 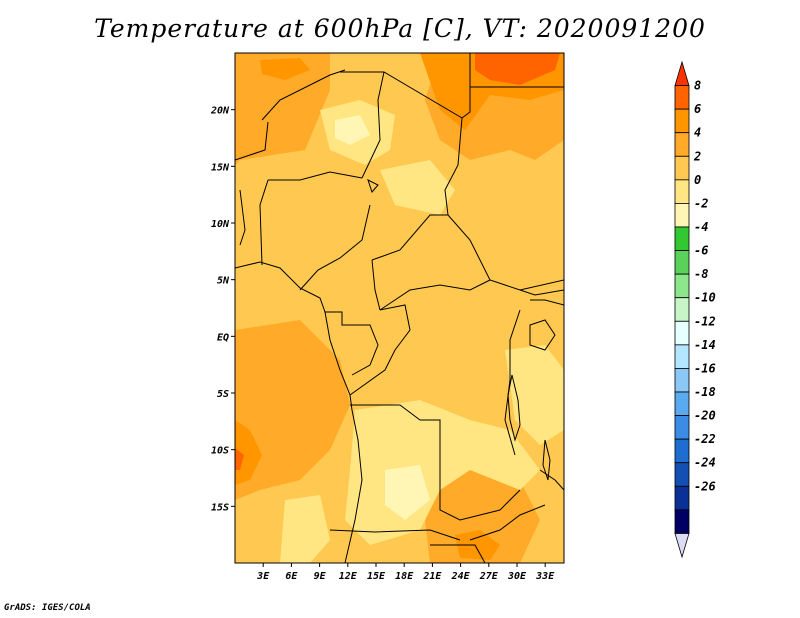 I want to click on colorbar-label: -24, so click(x=705, y=463).